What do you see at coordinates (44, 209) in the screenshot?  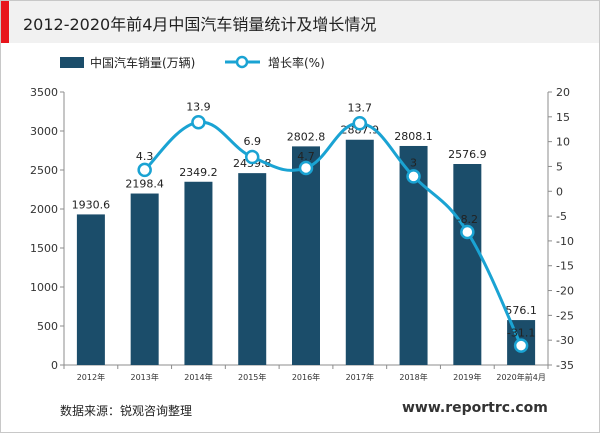 I see `y-left-tick-label: 2000` at bounding box center [44, 209].